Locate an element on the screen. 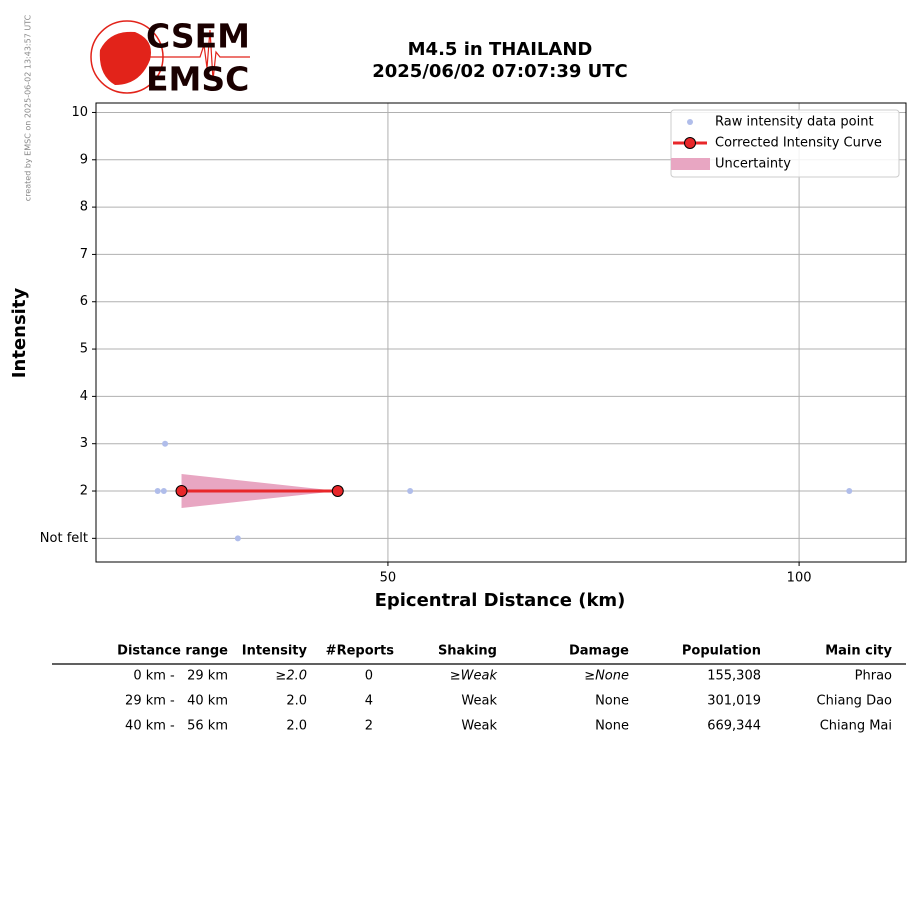 This screenshot has height=905, width=915. y-tick-label: 8 is located at coordinates (84, 207).